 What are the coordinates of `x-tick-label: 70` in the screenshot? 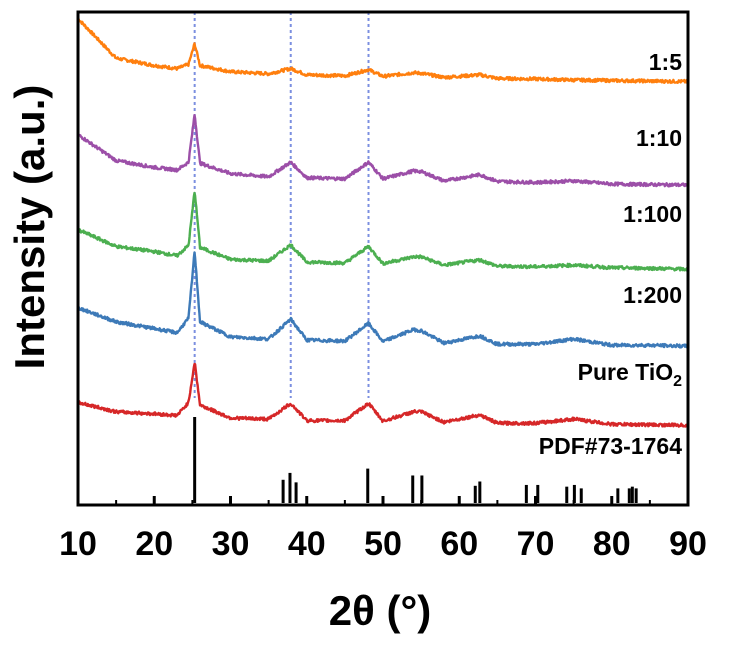 It's located at (536, 544).